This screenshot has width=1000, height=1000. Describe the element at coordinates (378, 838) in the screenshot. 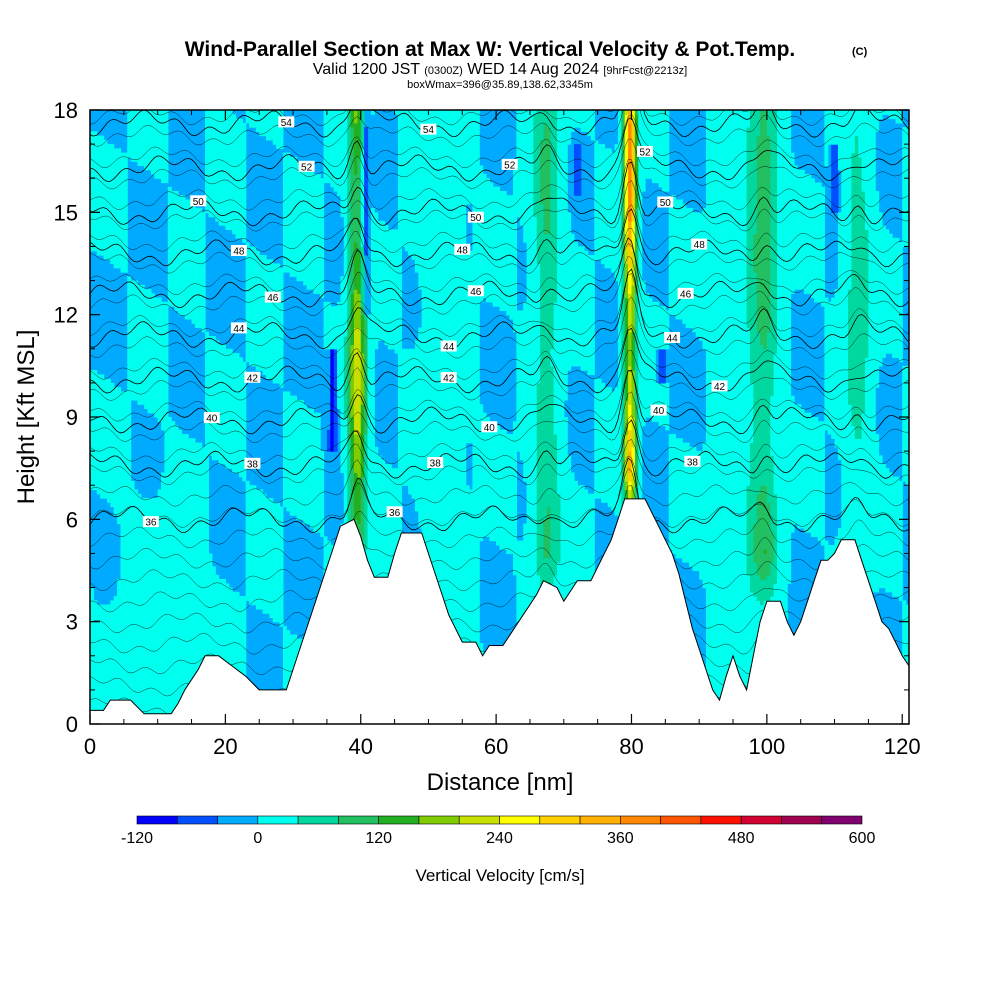

I see `colorbar-tick-label: 120` at that location.